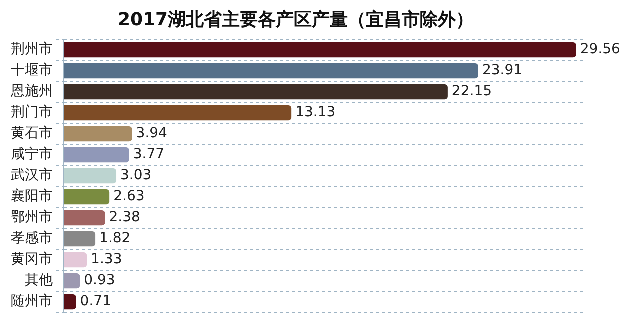 The width and height of the screenshot is (640, 332). Describe the element at coordinates (32, 196) in the screenshot. I see `y-tick-label: 襄阳市` at that location.